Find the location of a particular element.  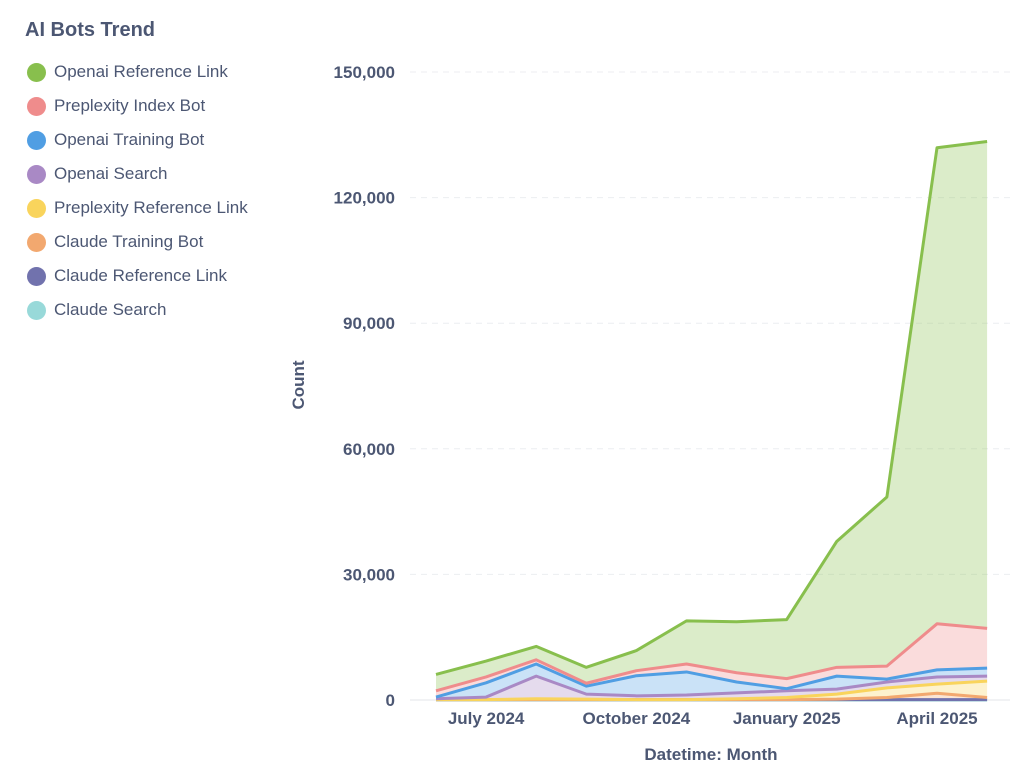

legend-item: Claude Search is located at coordinates (137, 310).